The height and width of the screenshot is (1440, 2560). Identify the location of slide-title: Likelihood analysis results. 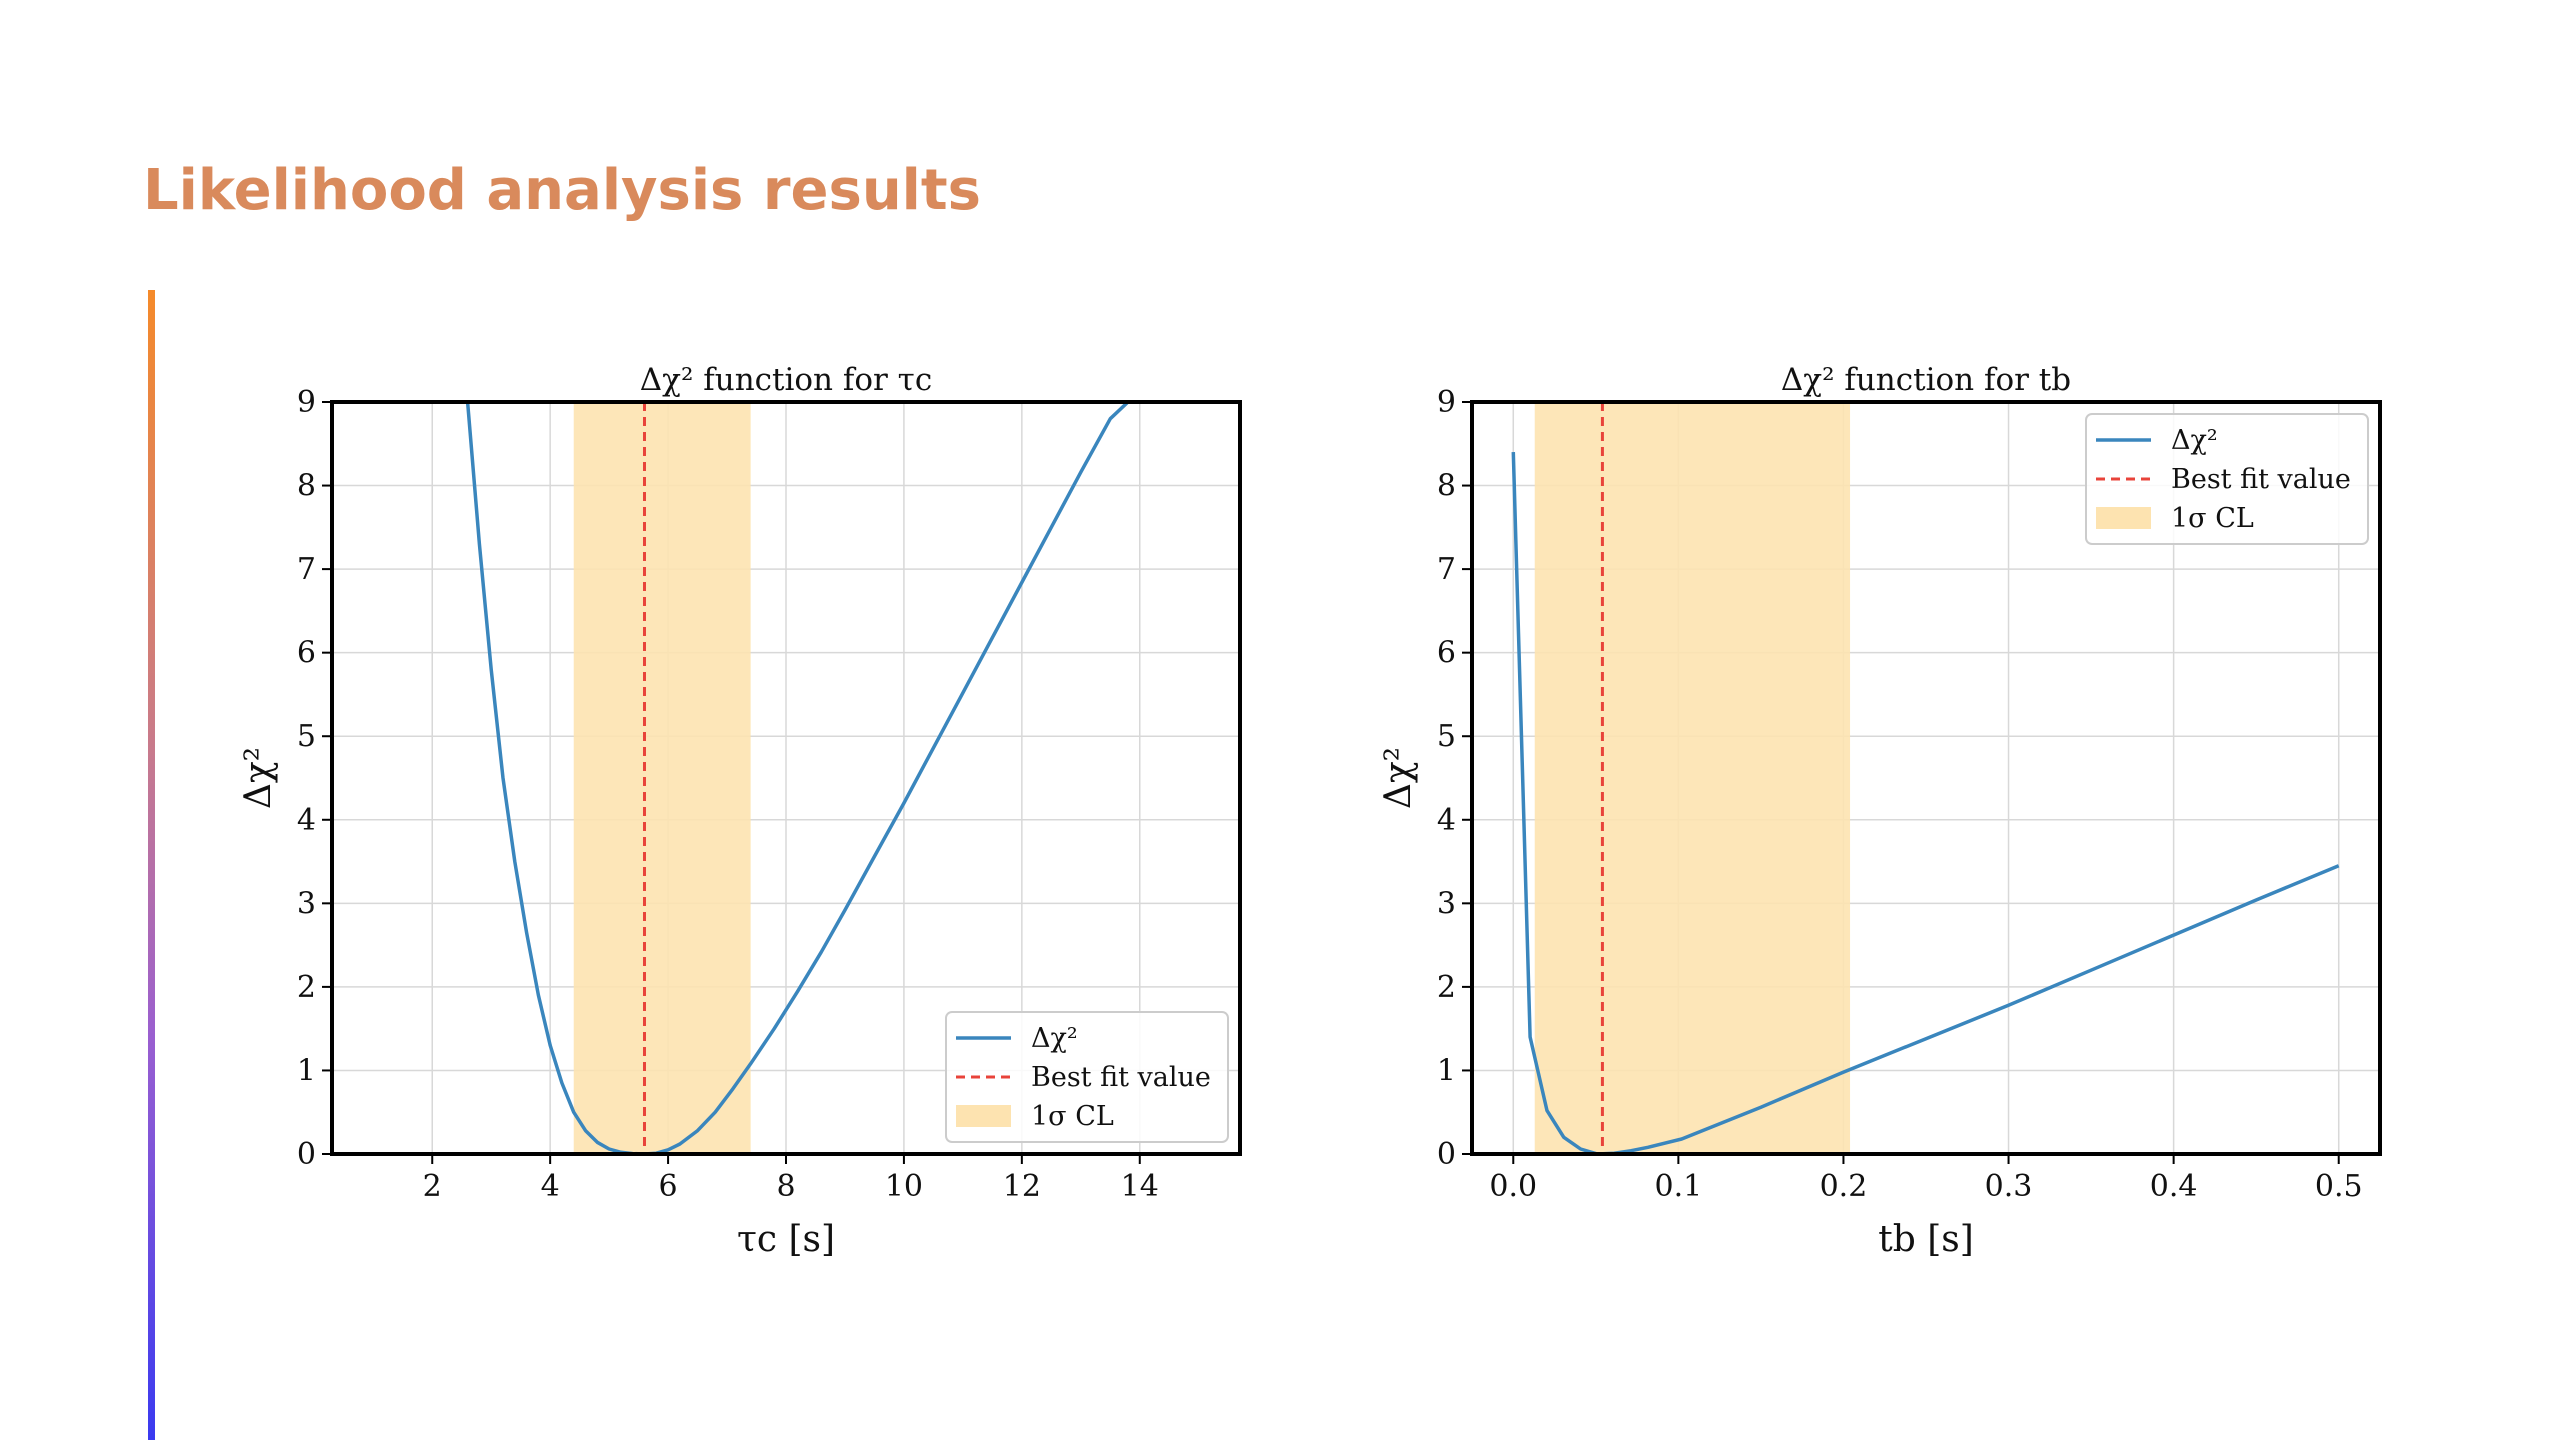
(562, 190).